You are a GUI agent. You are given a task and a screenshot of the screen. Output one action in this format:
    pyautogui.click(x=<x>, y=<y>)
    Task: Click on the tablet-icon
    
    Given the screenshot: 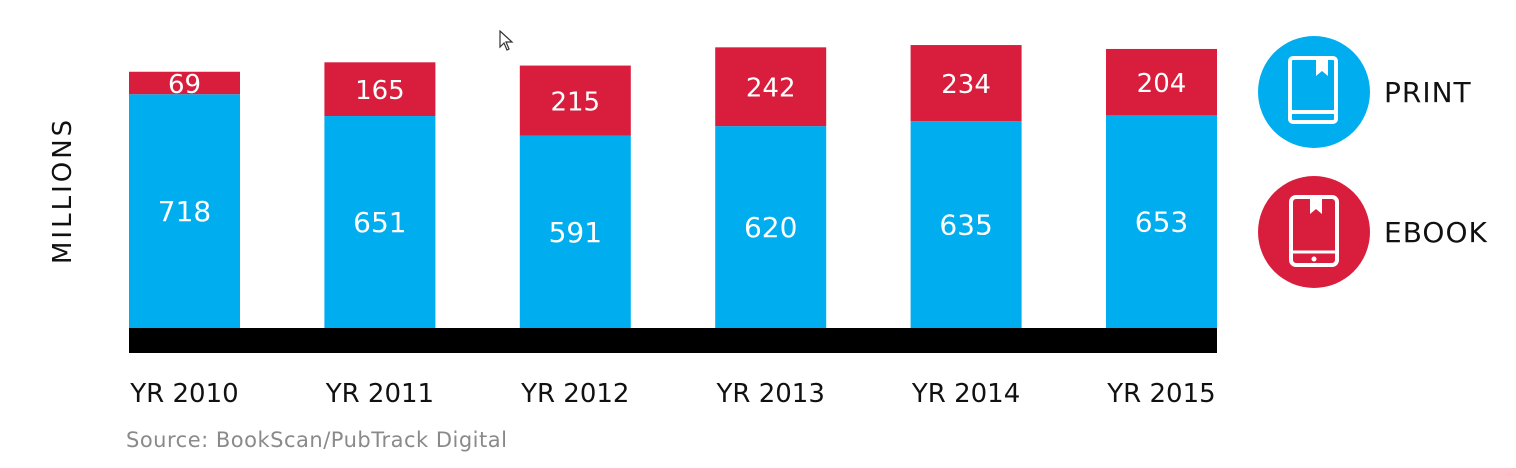 What is the action you would take?
    pyautogui.click(x=1314, y=231)
    